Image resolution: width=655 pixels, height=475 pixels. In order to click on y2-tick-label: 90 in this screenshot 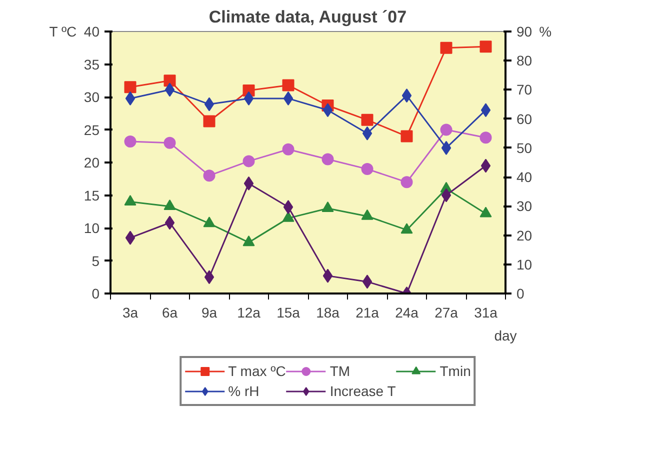, I will do `click(524, 32)`.